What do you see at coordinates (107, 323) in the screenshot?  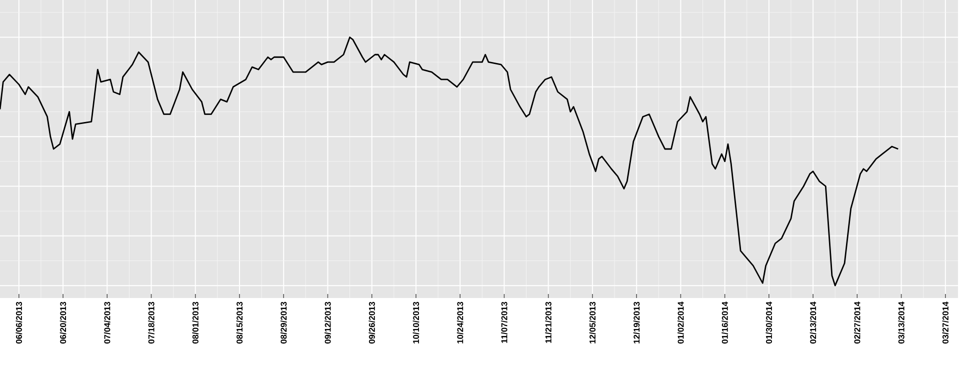 I see `x-tick-label: 07/04/2013` at bounding box center [107, 323].